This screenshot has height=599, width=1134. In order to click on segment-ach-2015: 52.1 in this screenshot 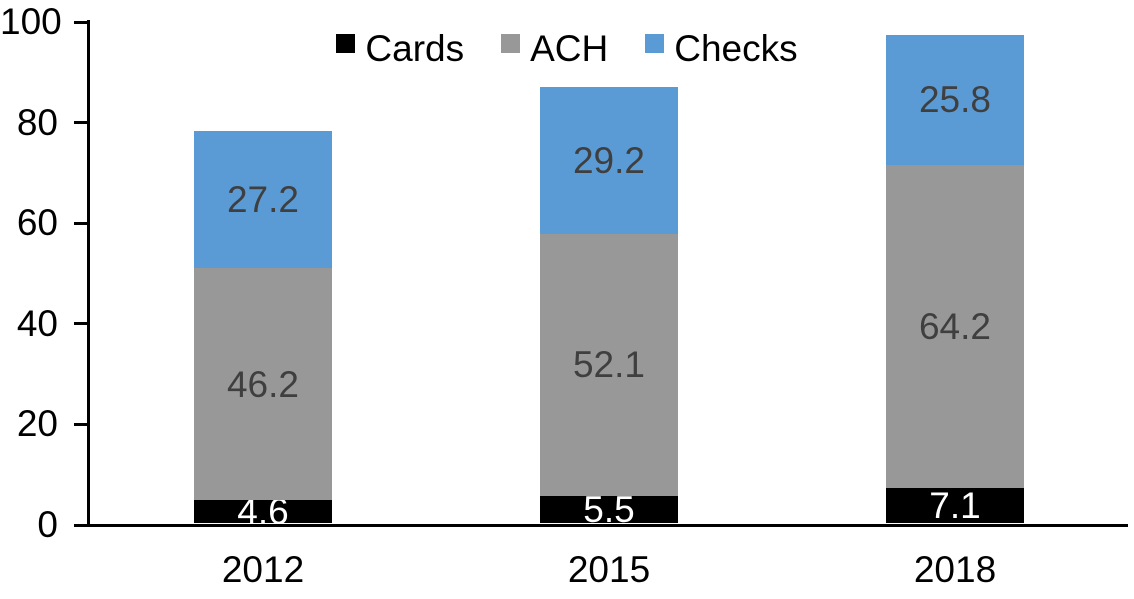, I will do `click(609, 364)`.